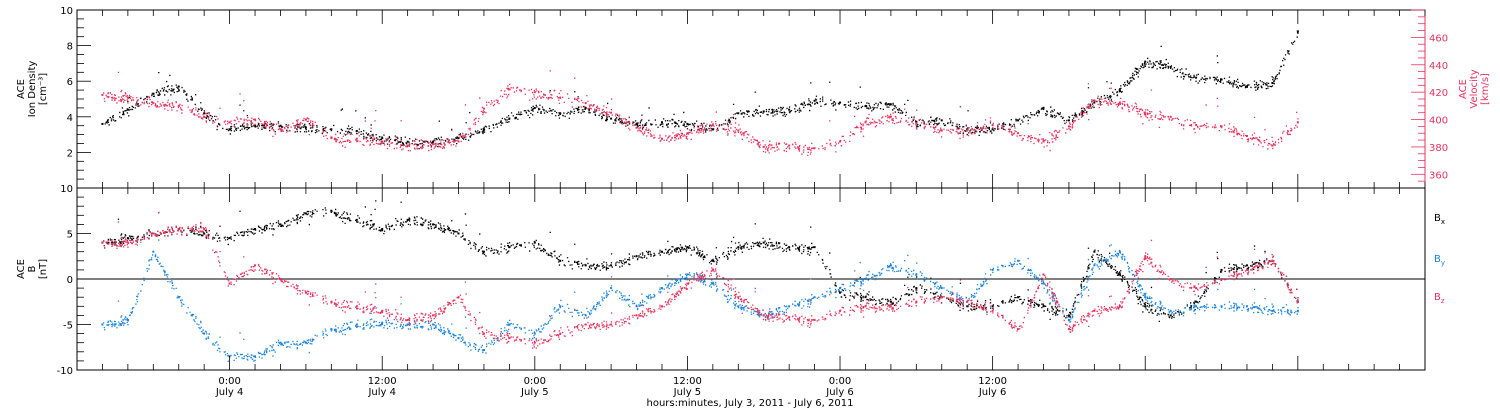 This screenshot has height=410, width=1500. I want to click on y-tick-label: 5, so click(70, 235).